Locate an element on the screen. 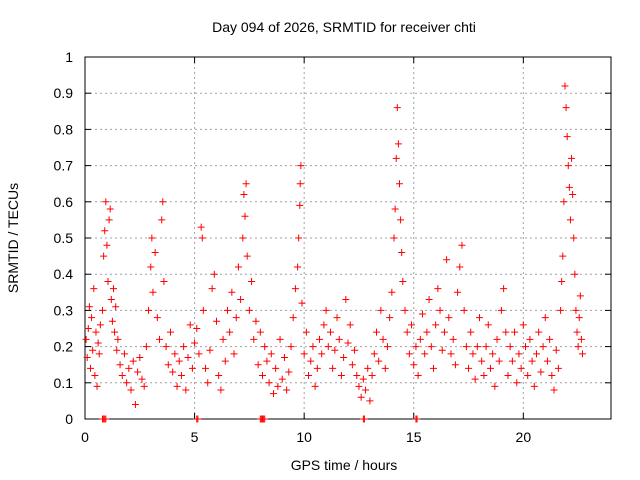  y-tick-label: 1 is located at coordinates (69, 57).